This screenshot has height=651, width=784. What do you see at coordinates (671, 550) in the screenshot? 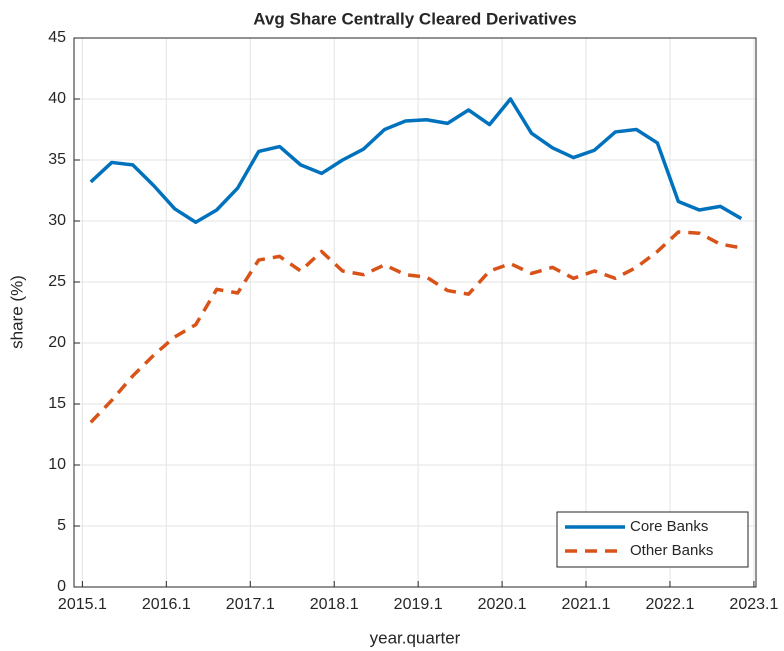
I see `legend-label: Other Banks` at bounding box center [671, 550].